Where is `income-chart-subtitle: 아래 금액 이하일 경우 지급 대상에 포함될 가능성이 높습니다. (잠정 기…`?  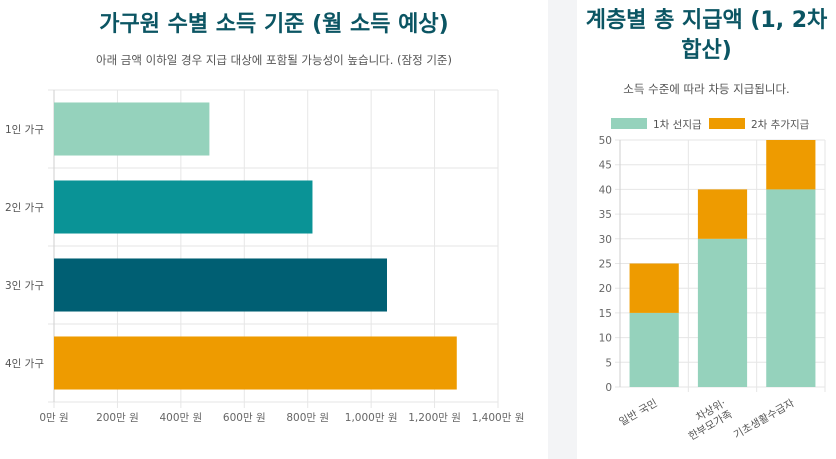
income-chart-subtitle: 아래 금액 이하일 경우 지급 대상에 포함될 가능성이 높습니다. (잠정 기… is located at coordinates (273, 60).